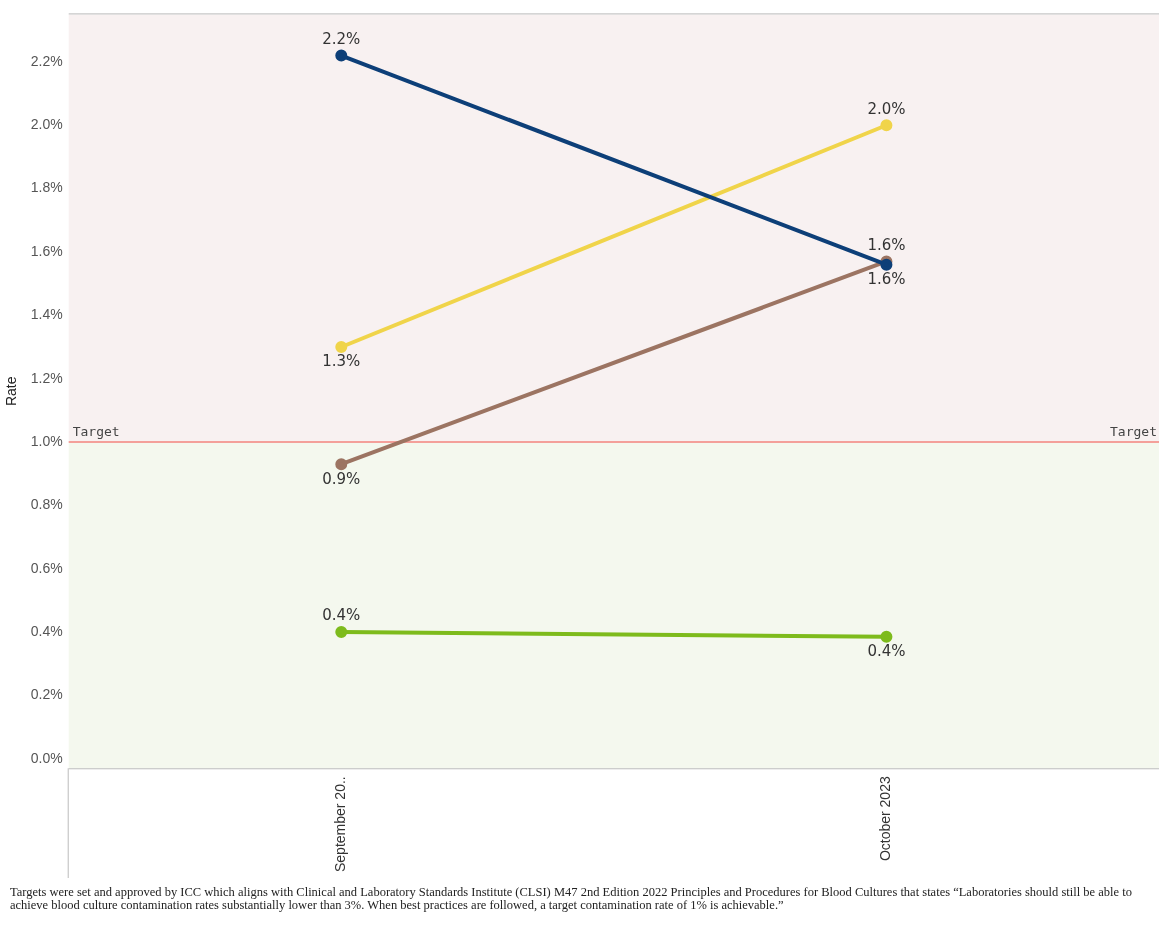 The image size is (1167, 942). What do you see at coordinates (341, 478) in the screenshot?
I see `data-label: 0.9%` at bounding box center [341, 478].